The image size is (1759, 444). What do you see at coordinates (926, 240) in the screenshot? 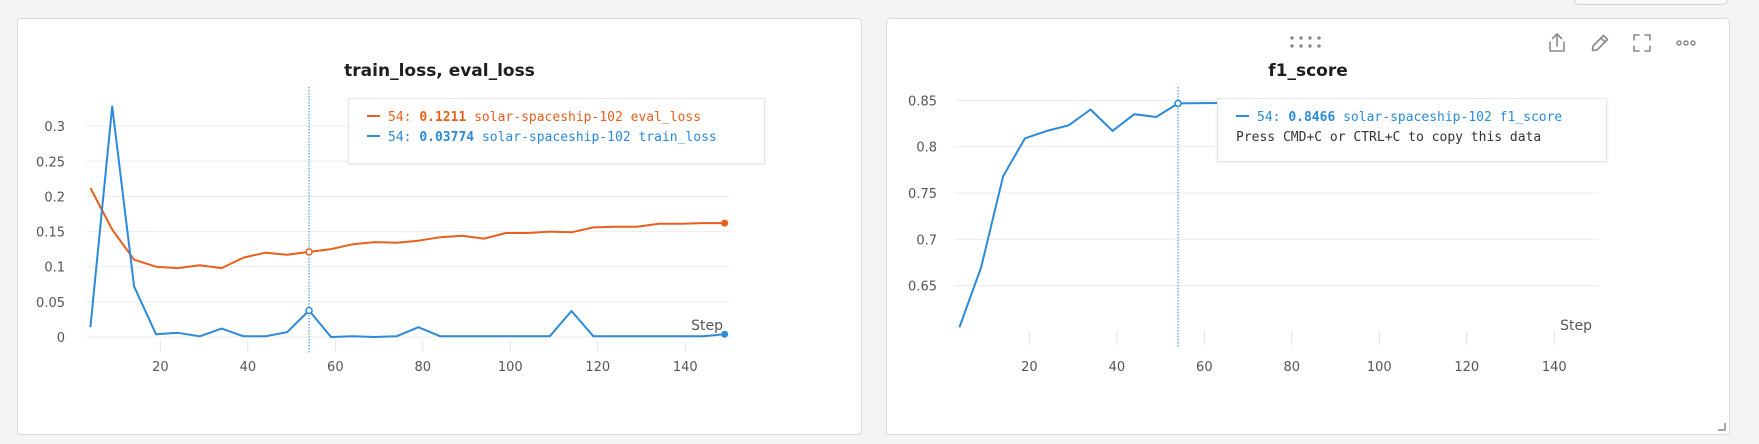
I see `y-tick-label: 0.7` at bounding box center [926, 240].